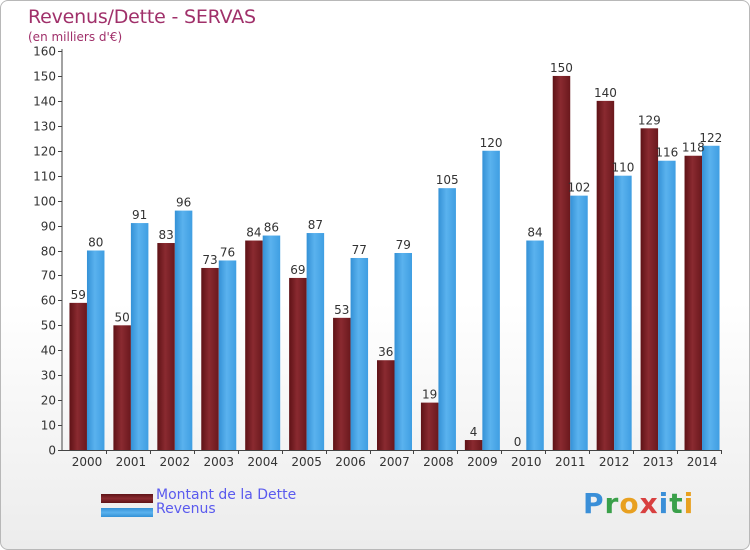 The image size is (750, 550). Describe the element at coordinates (44, 52) in the screenshot. I see `y-tick-label: 160` at that location.